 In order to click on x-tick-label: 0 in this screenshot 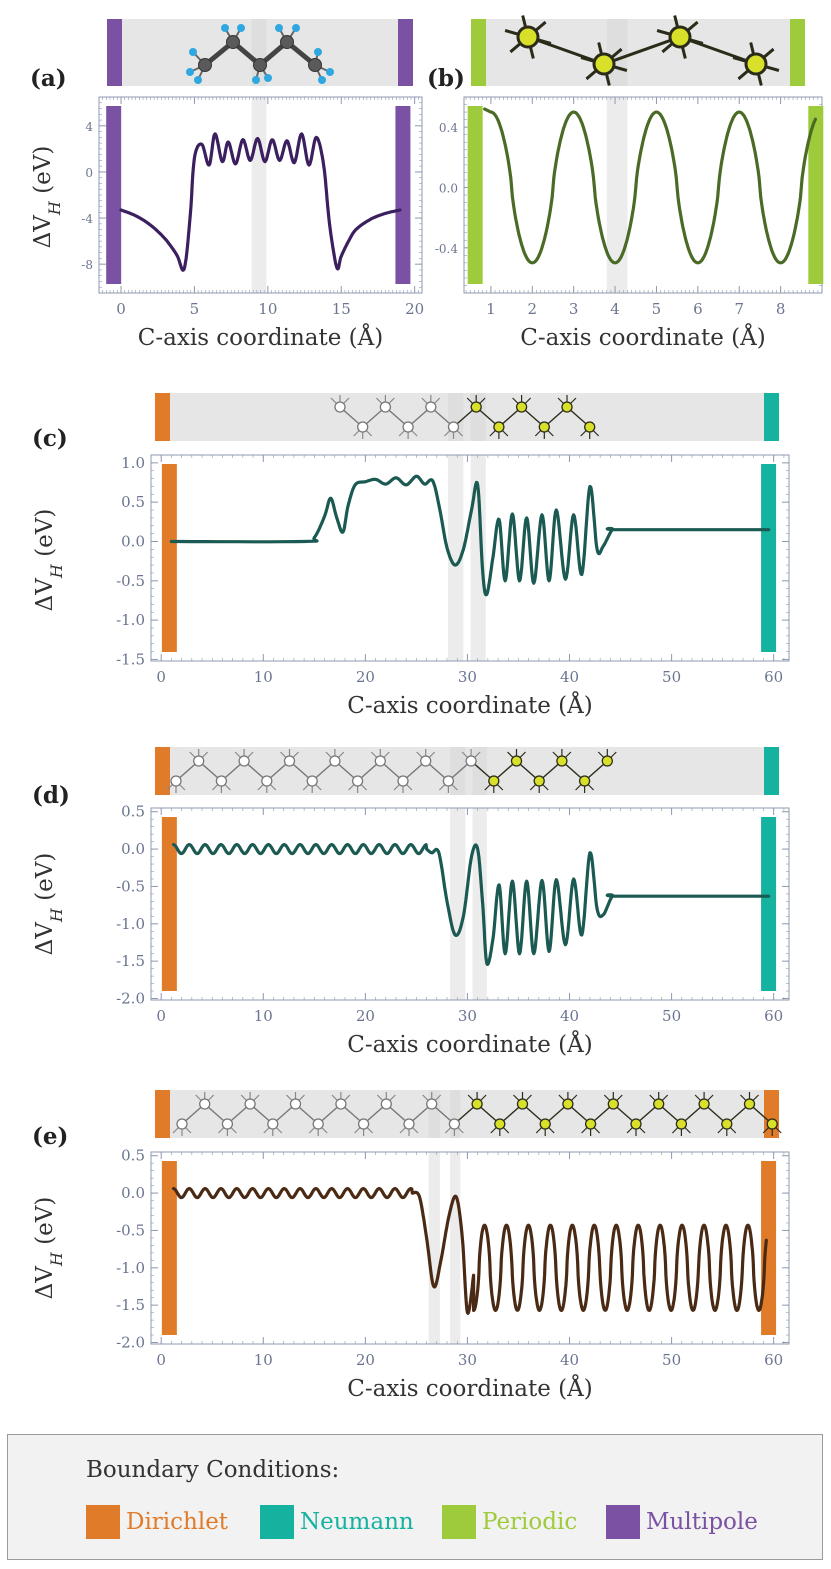, I will do `click(121, 309)`.